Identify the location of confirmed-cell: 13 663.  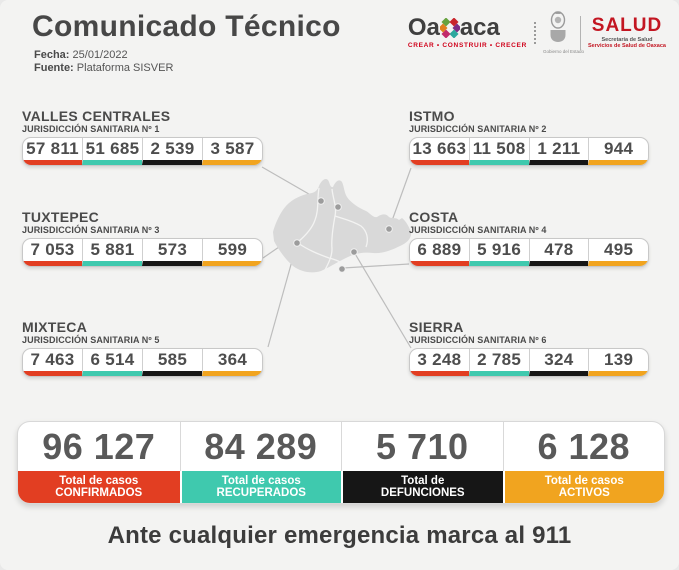
(439, 151).